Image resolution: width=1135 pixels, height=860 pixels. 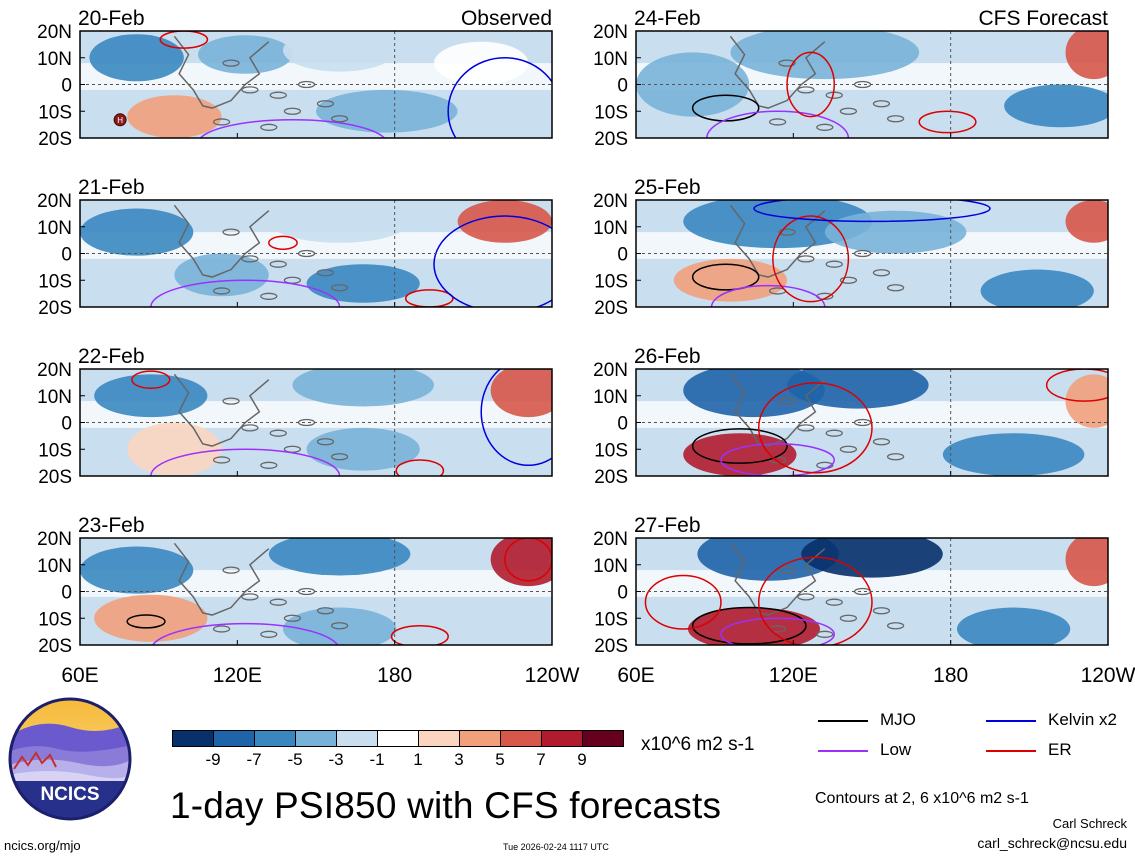 What do you see at coordinates (556, 847) in the screenshot?
I see `timestamp: Tue 2026-02-24 1117 UTC` at bounding box center [556, 847].